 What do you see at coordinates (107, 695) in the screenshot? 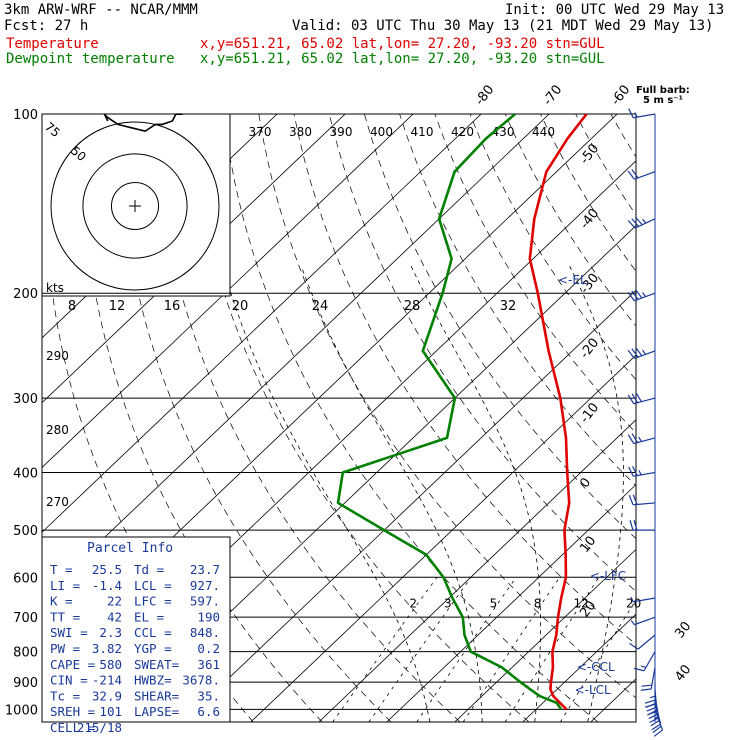
I see `parcel-info-cell: 32.9` at bounding box center [107, 695].